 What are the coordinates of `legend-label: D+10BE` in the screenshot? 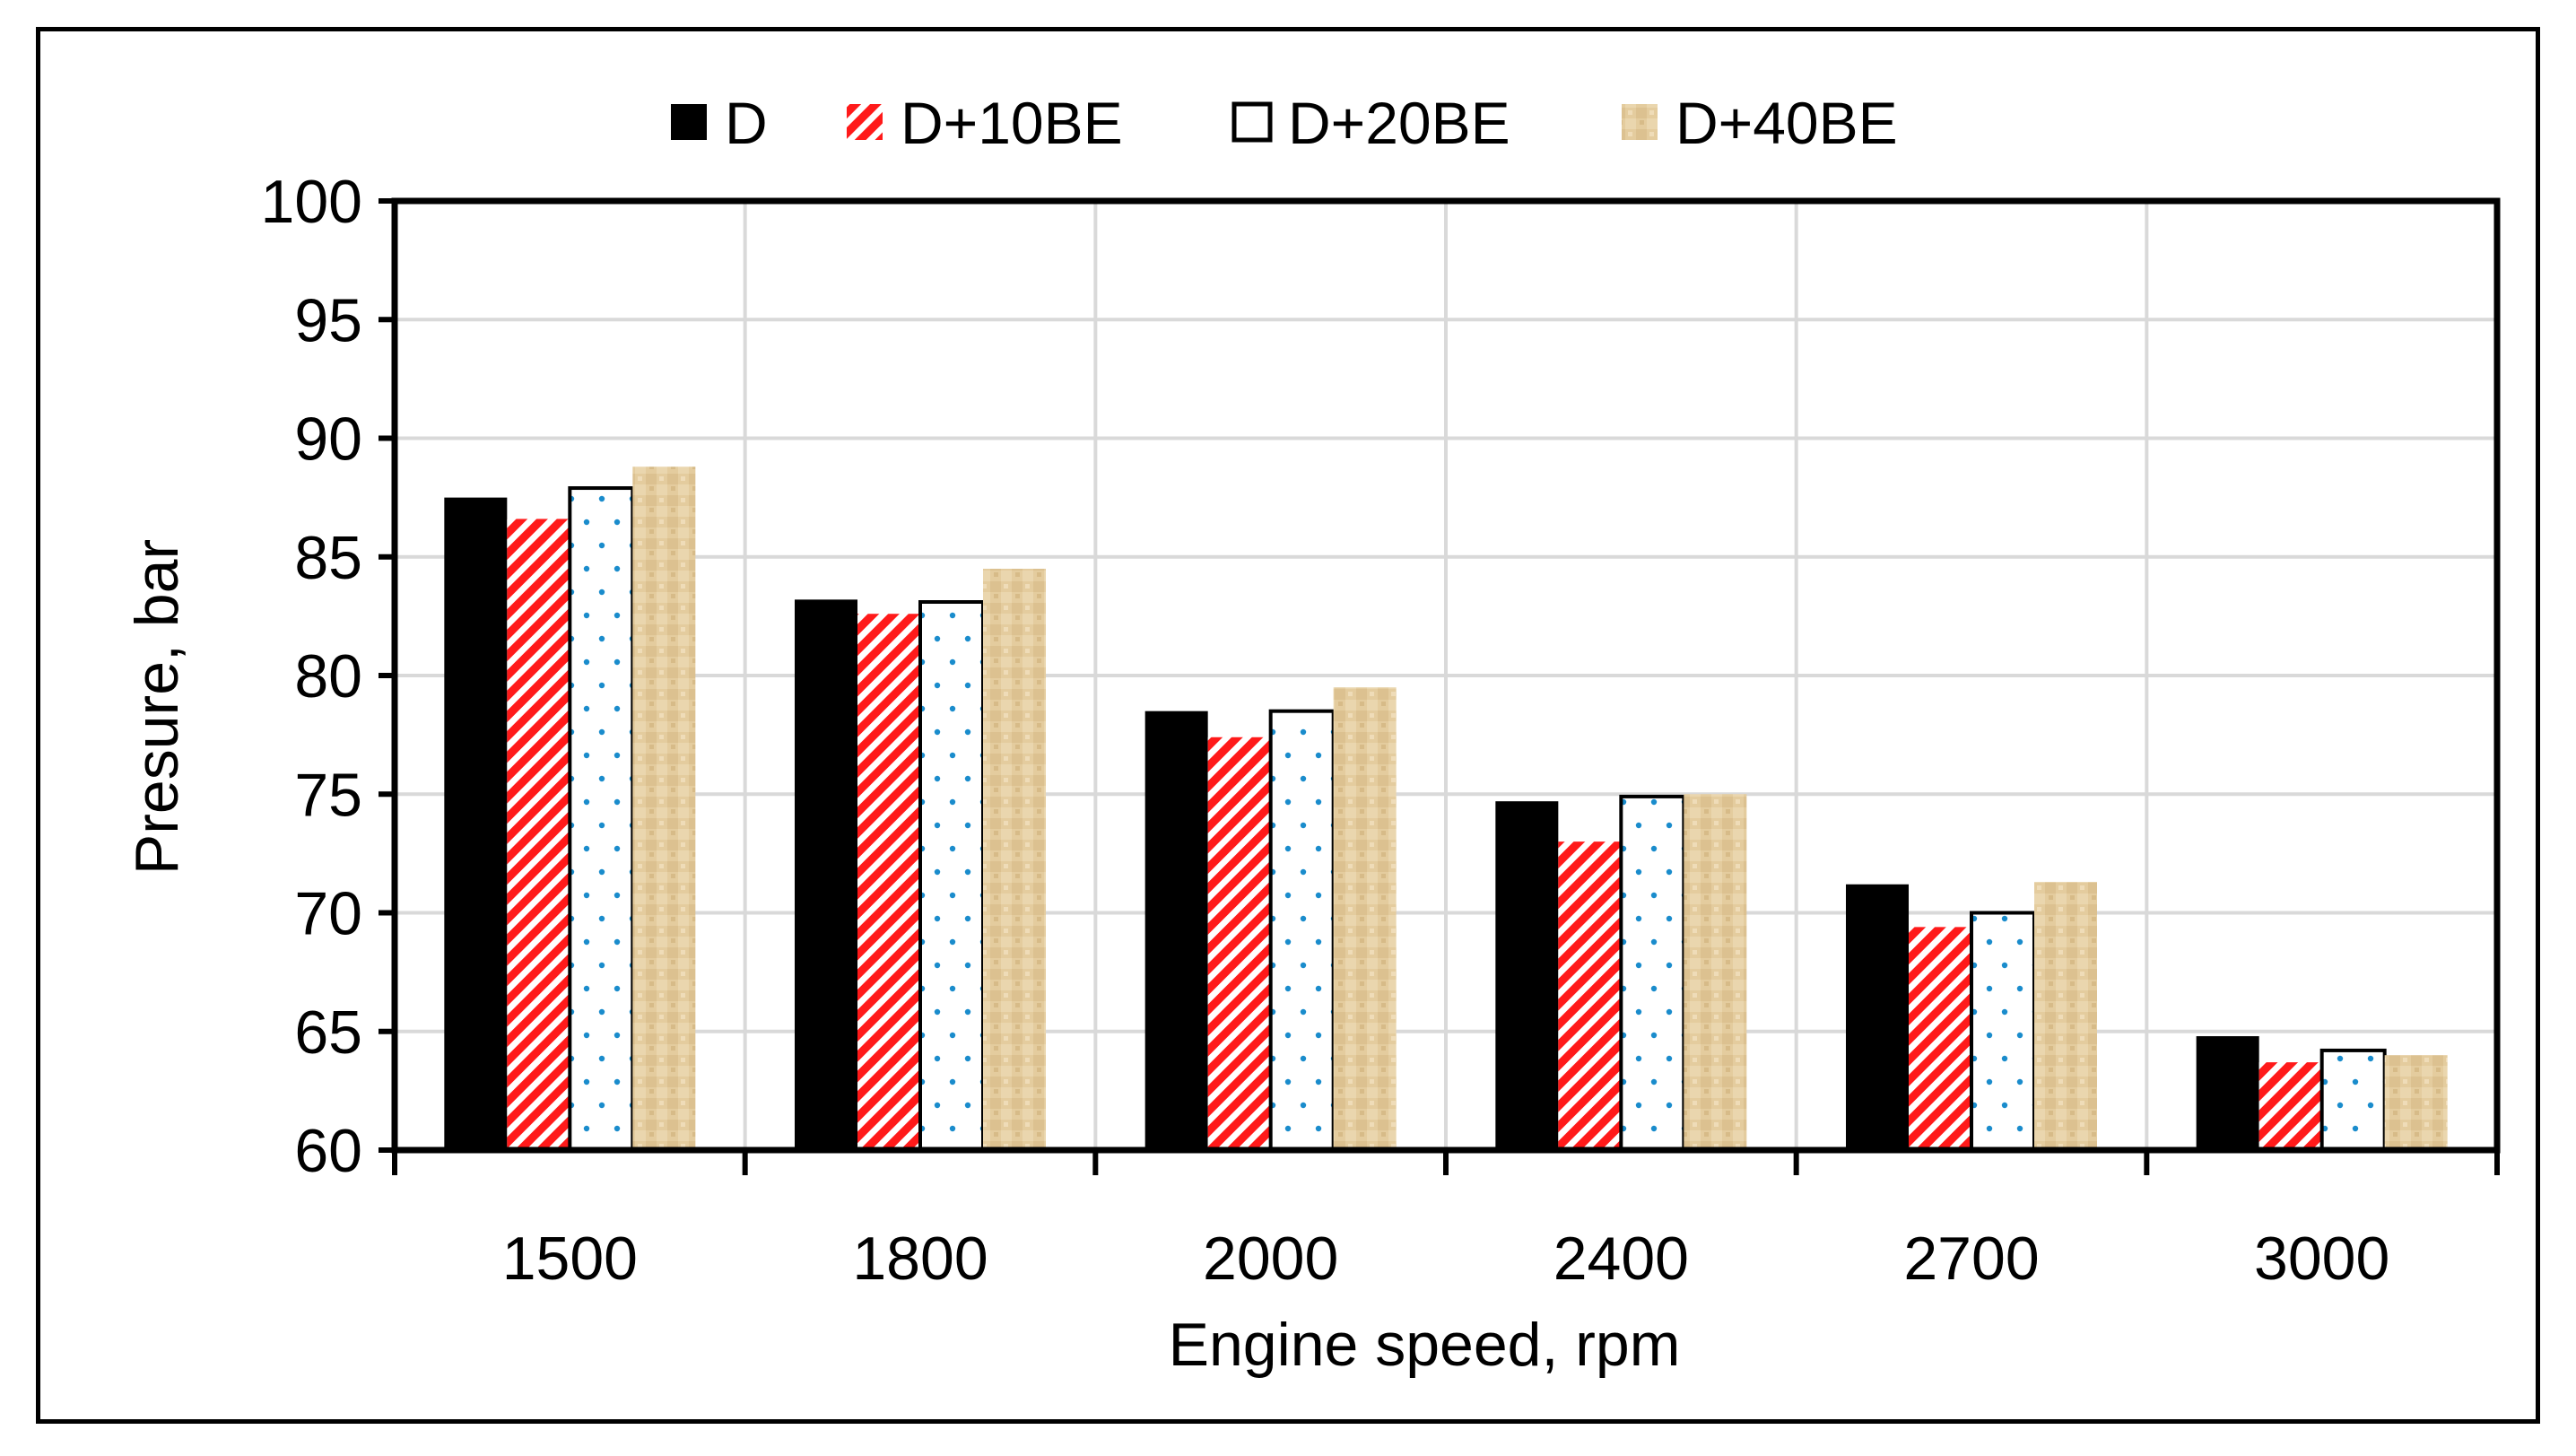 It's located at (1012, 123).